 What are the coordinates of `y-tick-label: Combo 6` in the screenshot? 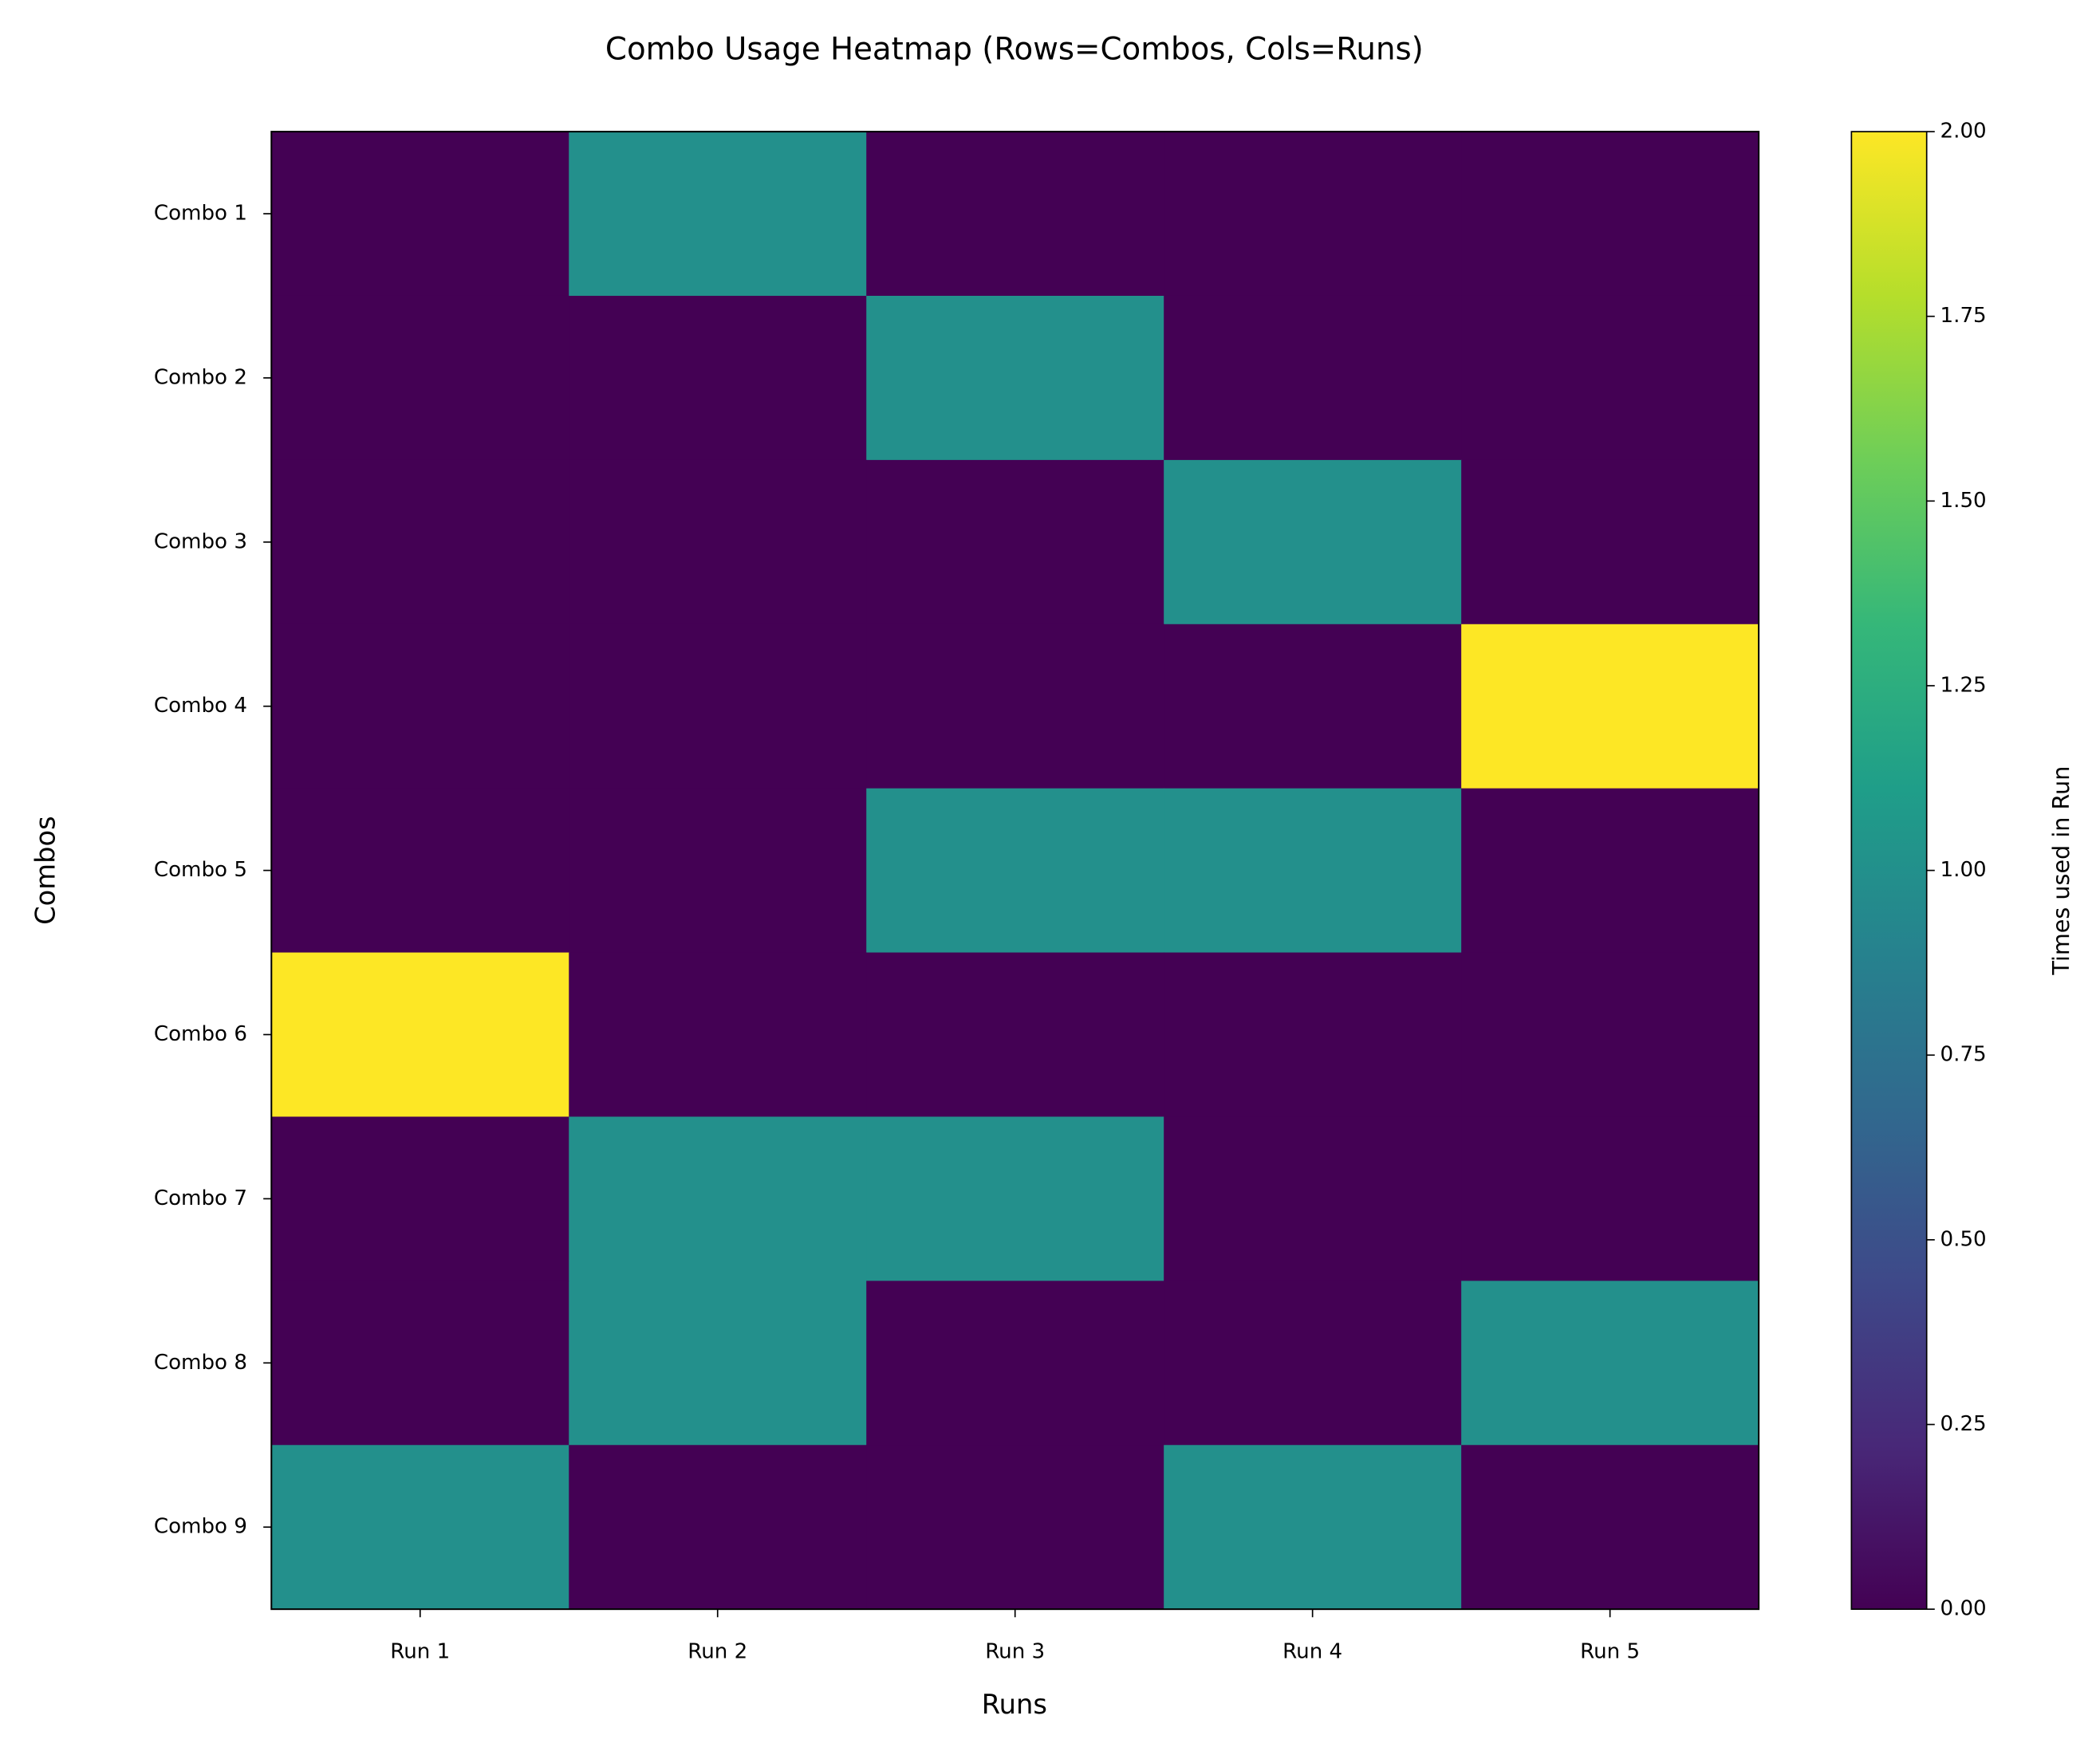 It's located at (200, 1034).